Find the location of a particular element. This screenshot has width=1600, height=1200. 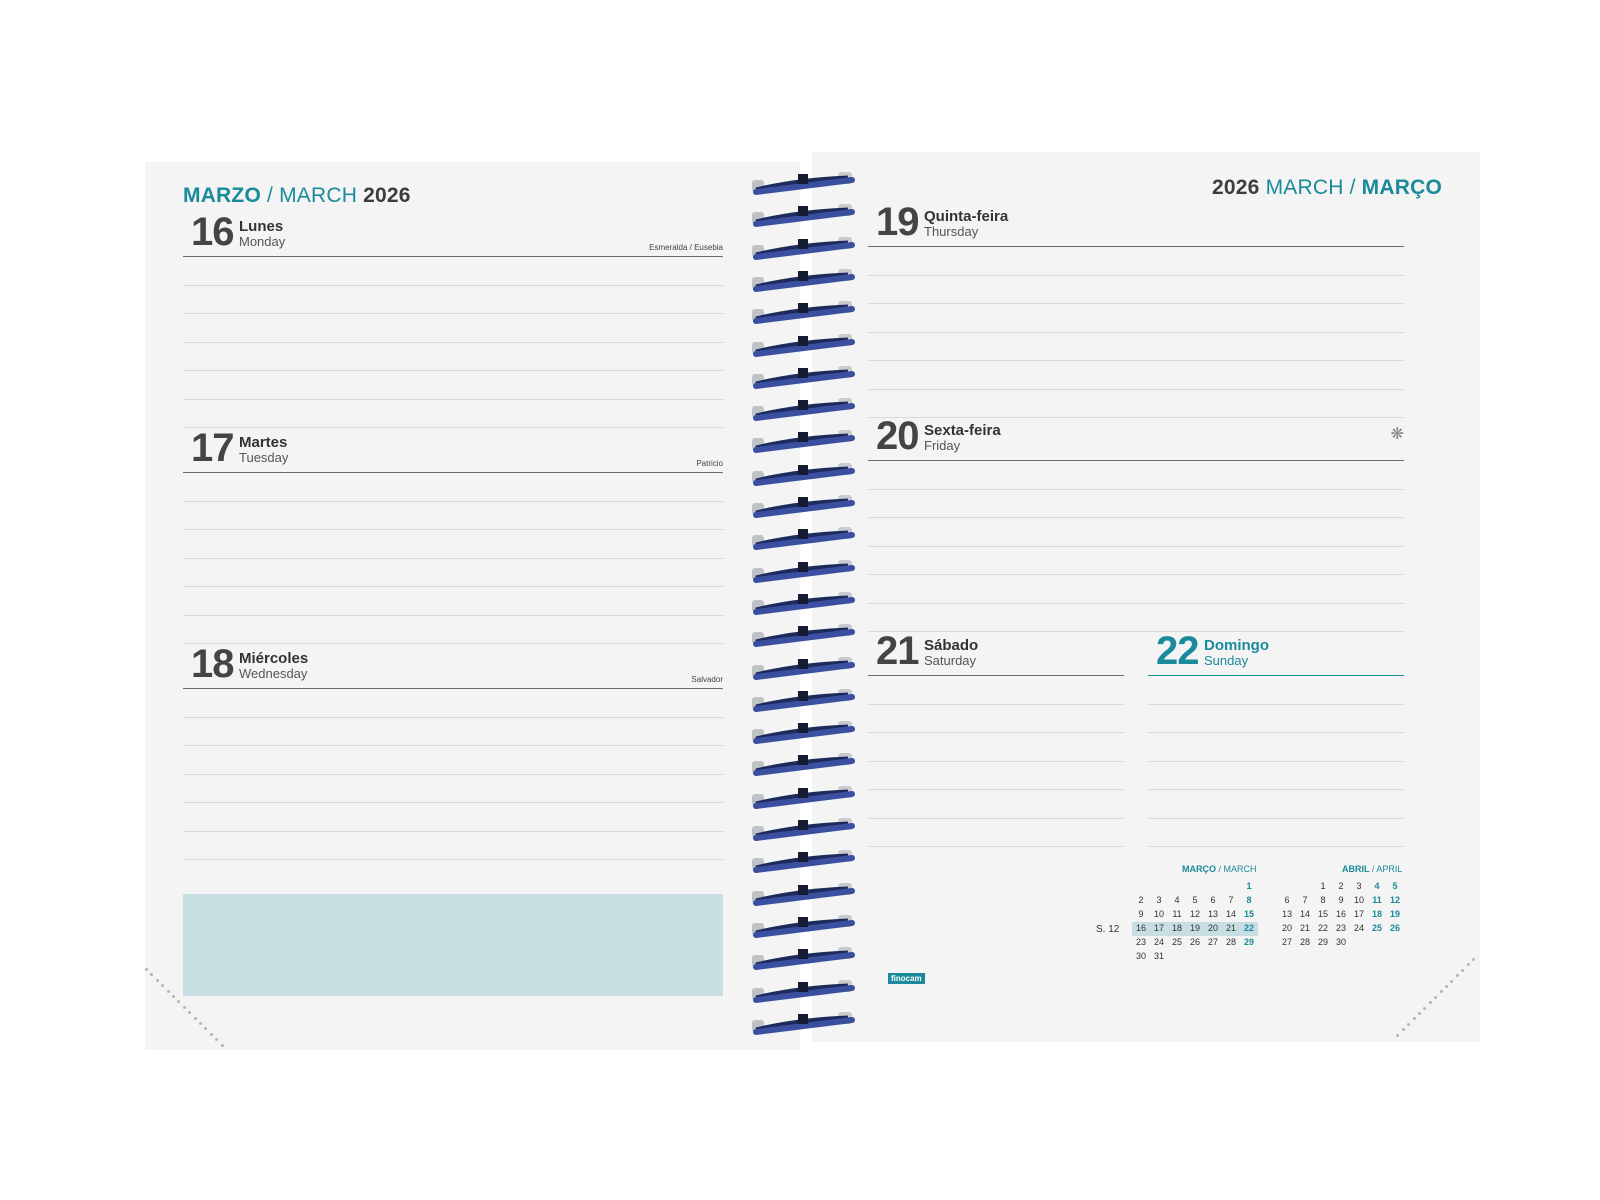

day-header-22: 22 Domingo Sunday is located at coordinates (1276, 652).